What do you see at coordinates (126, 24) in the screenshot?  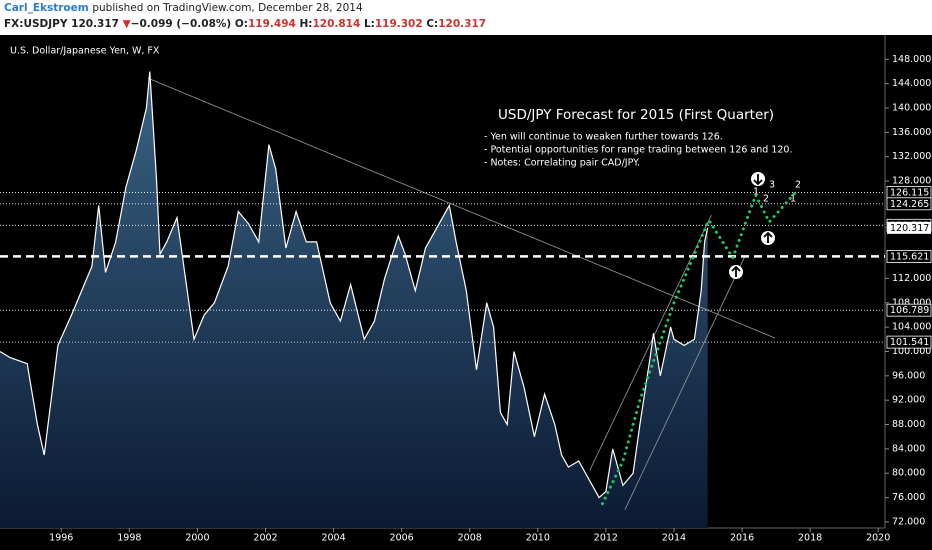 I see `arrow: ▼` at bounding box center [126, 24].